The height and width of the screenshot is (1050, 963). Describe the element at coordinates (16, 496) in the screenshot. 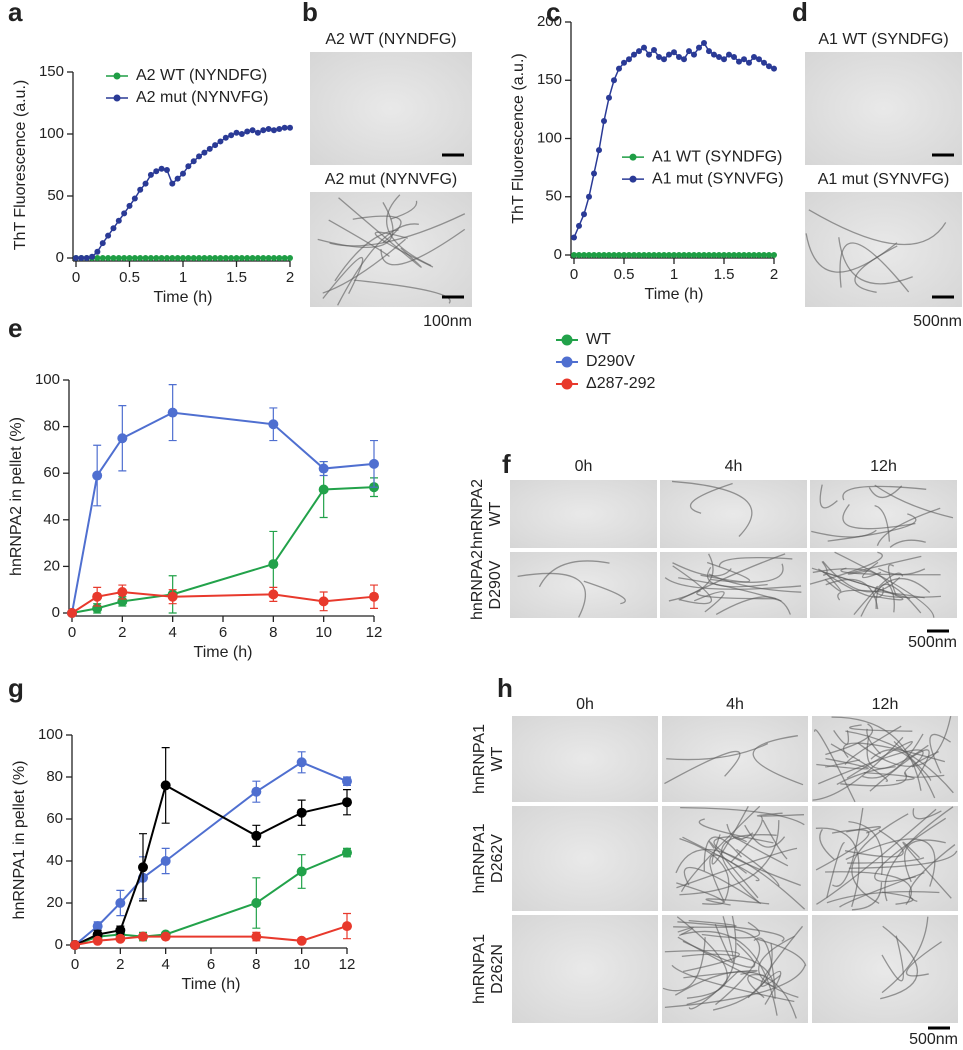

I see `y-axis-title: hnRNPA2 in pellet (%)` at that location.